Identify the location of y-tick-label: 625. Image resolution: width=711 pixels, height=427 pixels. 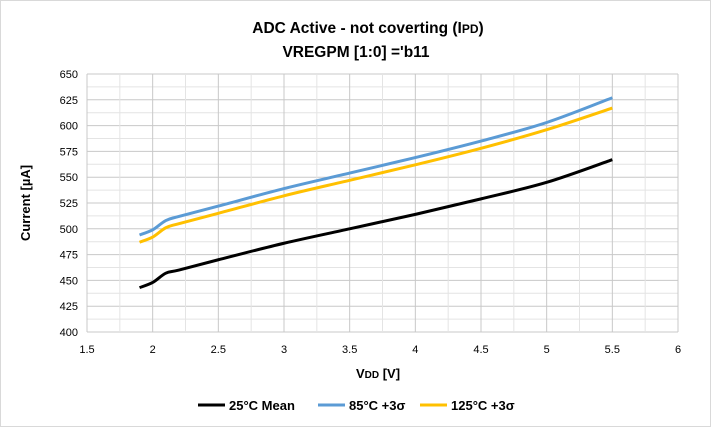
(69, 101).